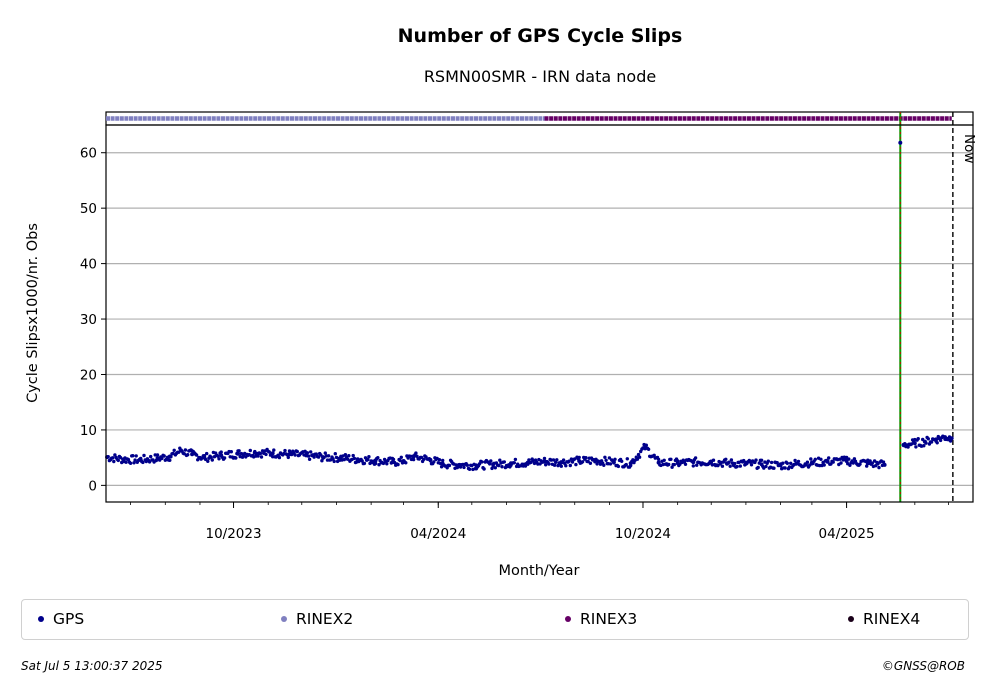 The height and width of the screenshot is (699, 993). Describe the element at coordinates (41, 619) in the screenshot. I see `gps-marker-icon` at that location.